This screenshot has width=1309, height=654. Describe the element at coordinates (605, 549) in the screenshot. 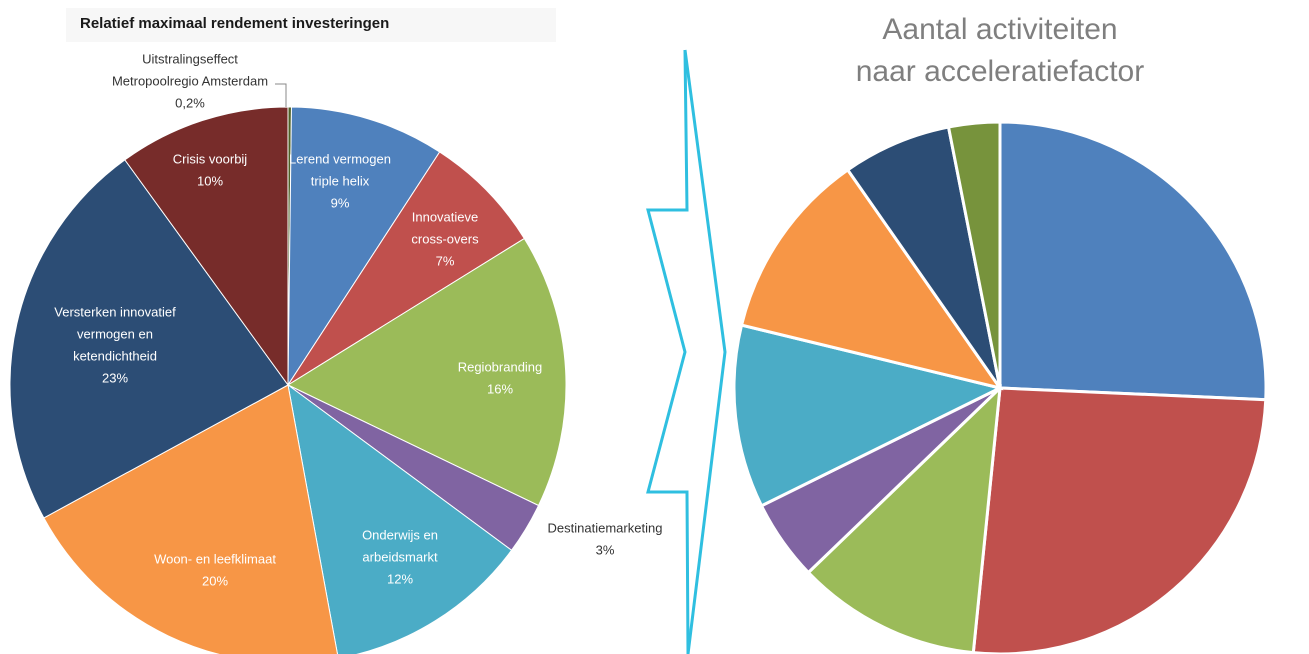

I see `slice-value-label: 3%` at that location.